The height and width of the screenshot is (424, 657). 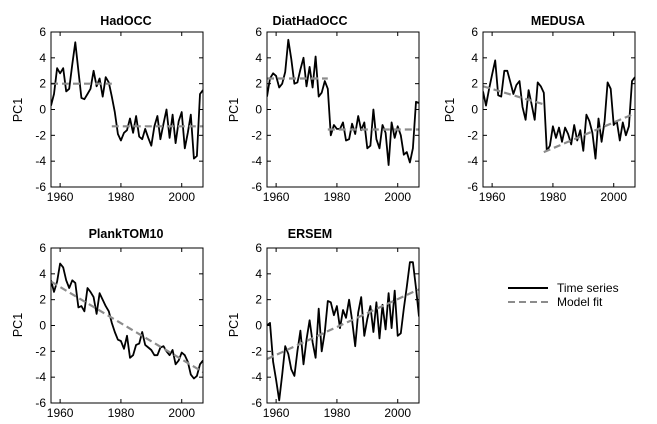 I want to click on panel-title: MEDUSA, so click(x=558, y=21).